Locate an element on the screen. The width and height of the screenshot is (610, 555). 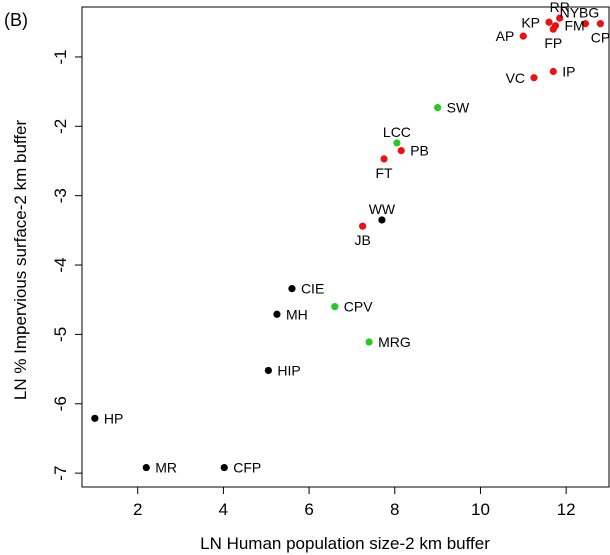
x-tick-label: 6 is located at coordinates (308, 509).